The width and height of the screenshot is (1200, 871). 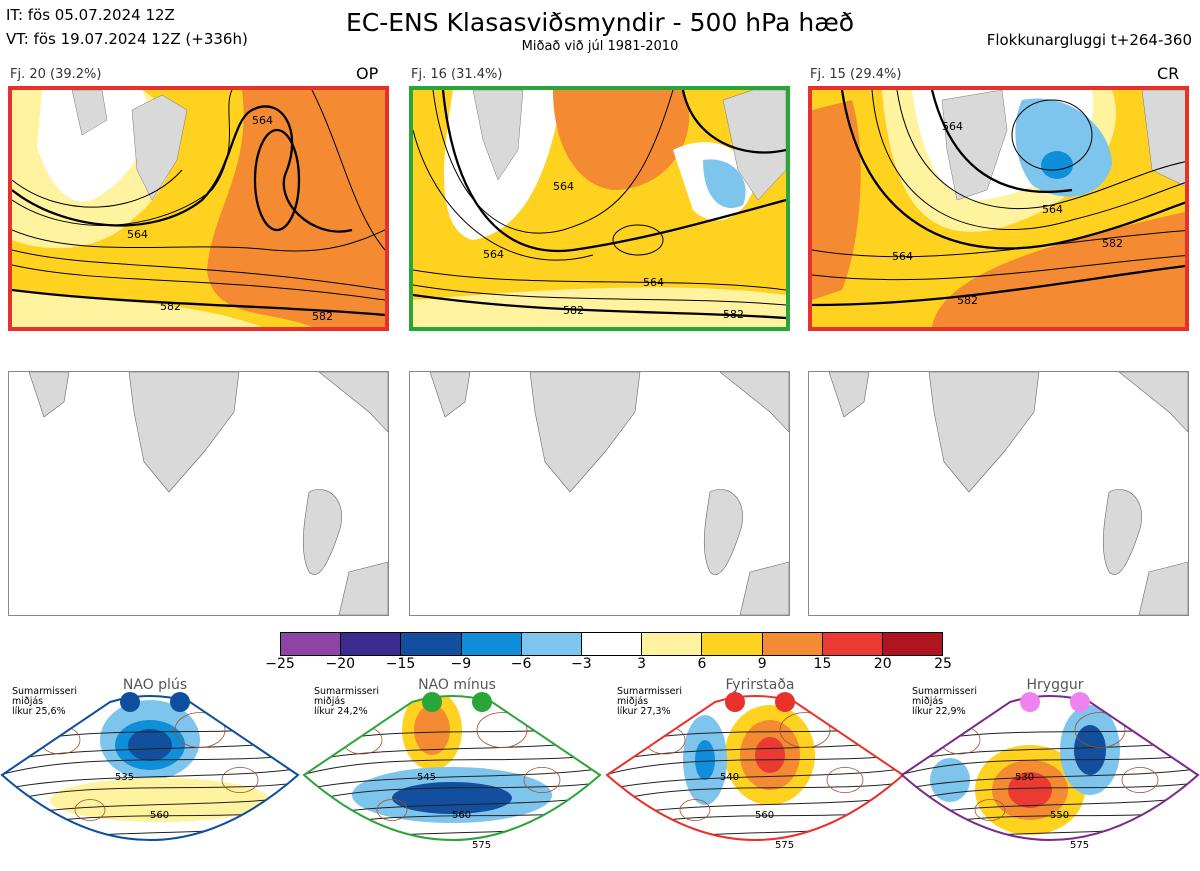 I want to click on regime-prob: líkur 22,9%, so click(x=939, y=711).